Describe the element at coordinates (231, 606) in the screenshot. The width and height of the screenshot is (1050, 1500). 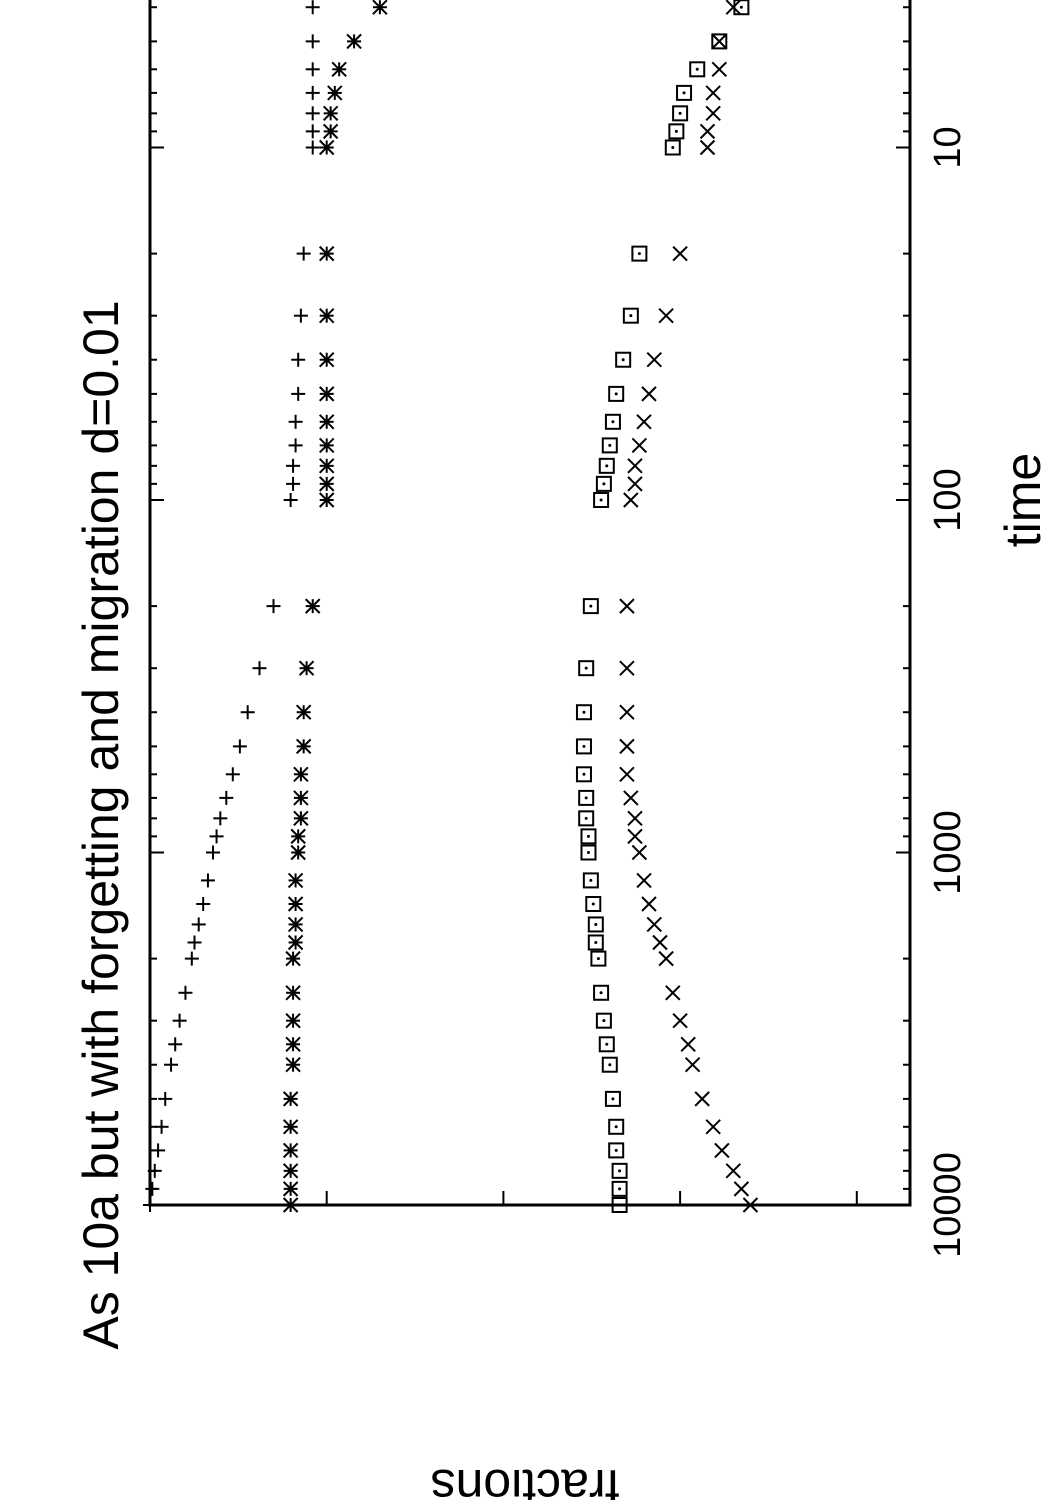
I see `series-plus` at that location.